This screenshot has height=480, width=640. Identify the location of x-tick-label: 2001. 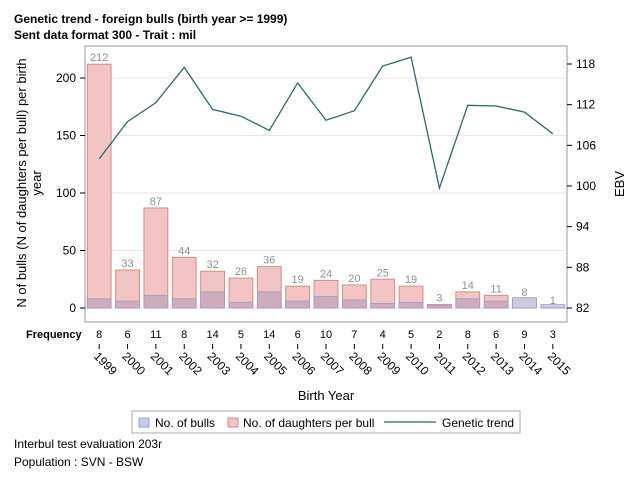
(162, 363).